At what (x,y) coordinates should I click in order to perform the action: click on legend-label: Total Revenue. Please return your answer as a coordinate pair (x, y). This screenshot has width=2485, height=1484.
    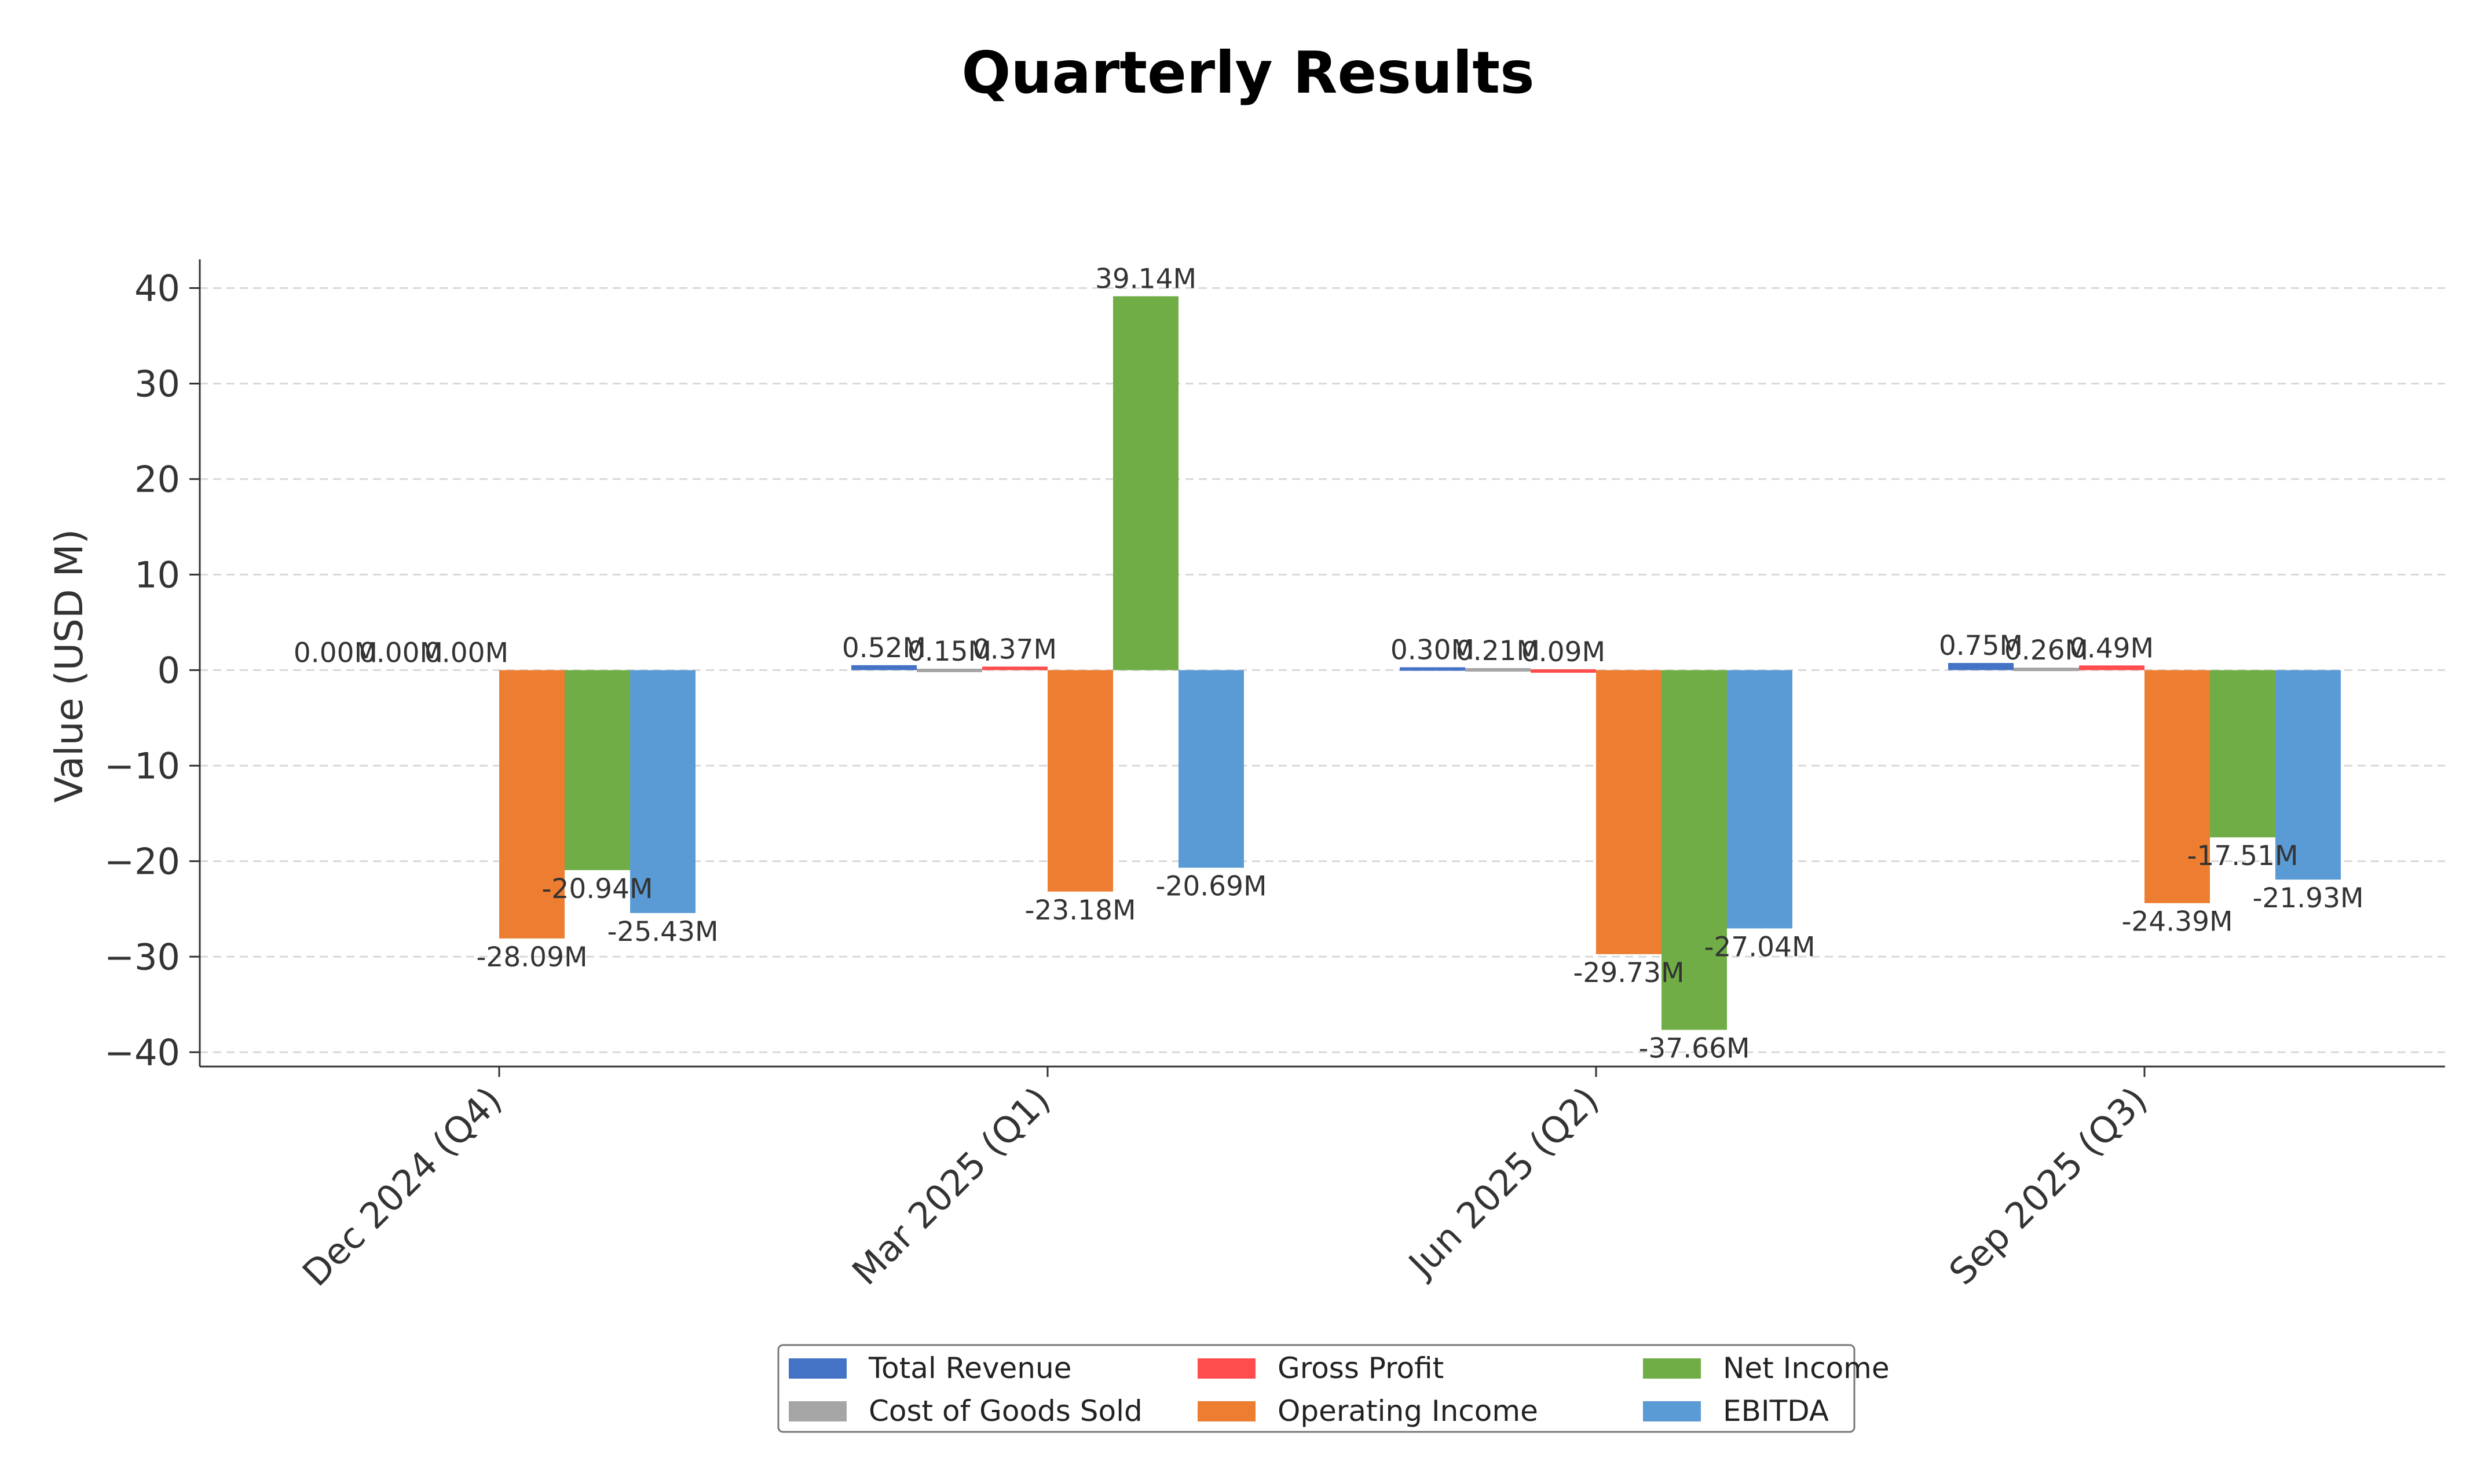
    Looking at the image, I should click on (969, 1368).